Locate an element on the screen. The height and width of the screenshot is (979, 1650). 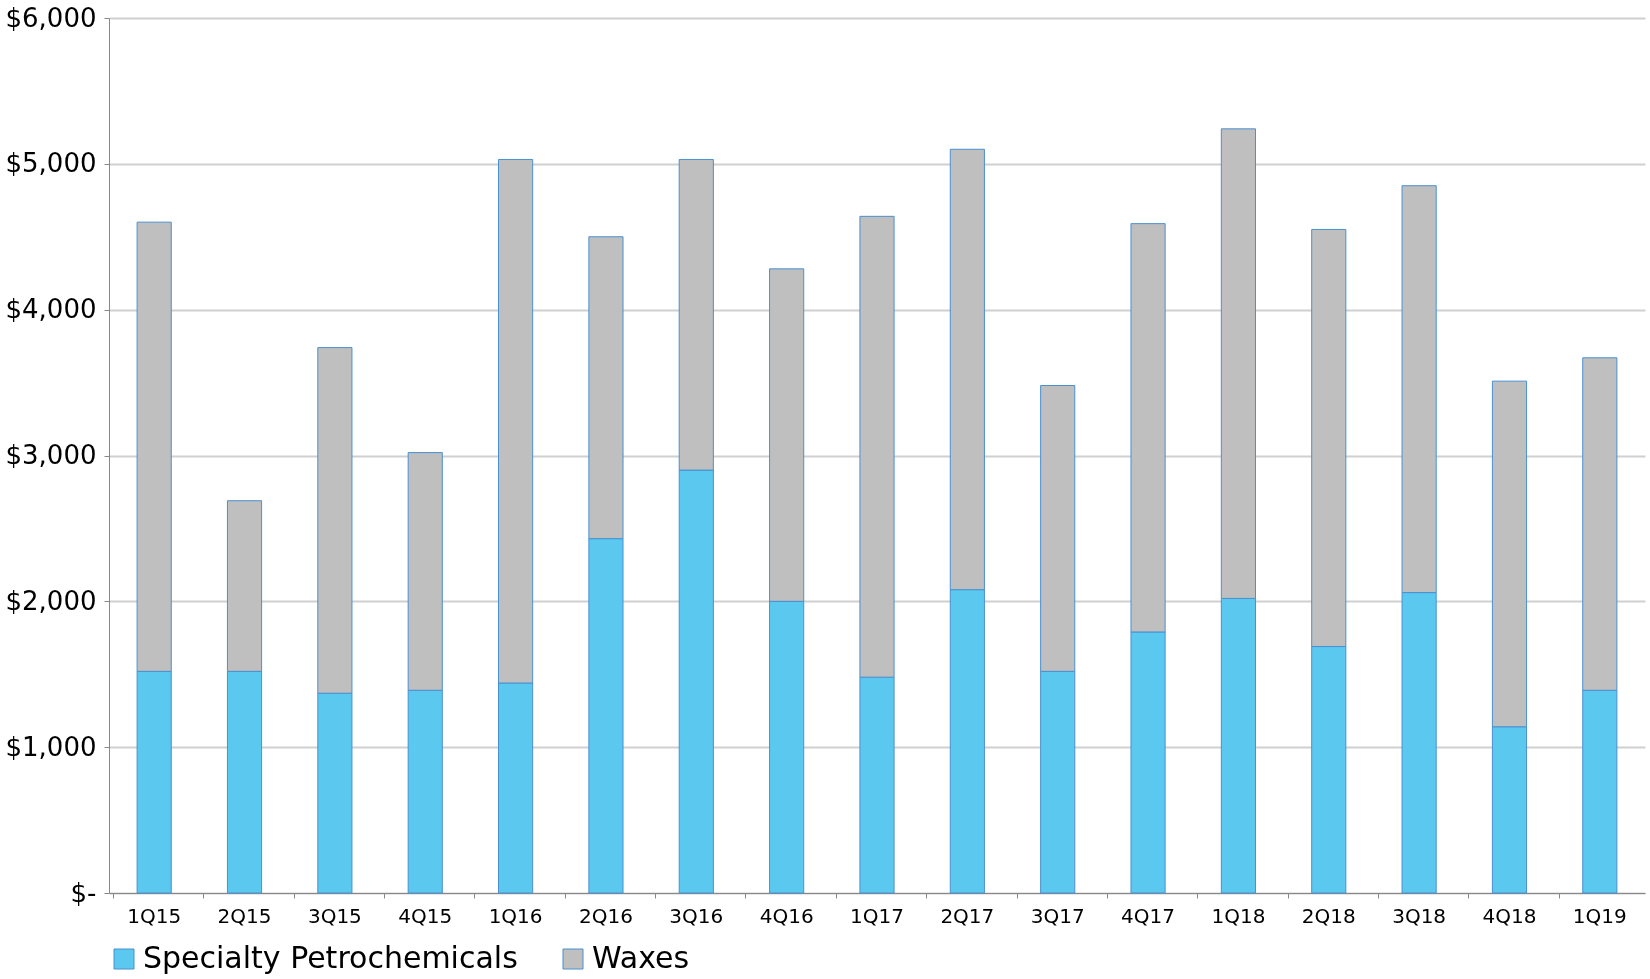
legend-label: Waxes is located at coordinates (641, 957).